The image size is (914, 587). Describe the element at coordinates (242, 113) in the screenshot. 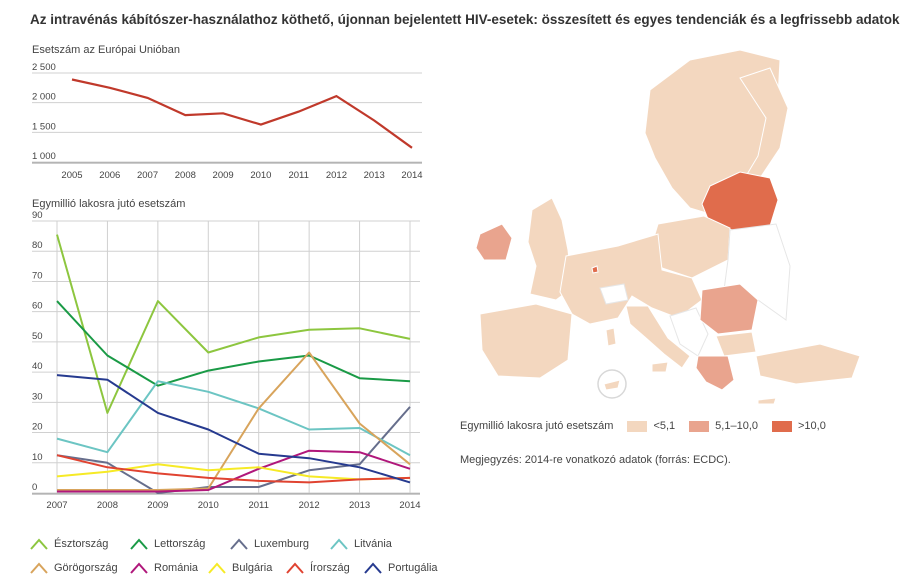

I see `eu-cases-line` at that location.